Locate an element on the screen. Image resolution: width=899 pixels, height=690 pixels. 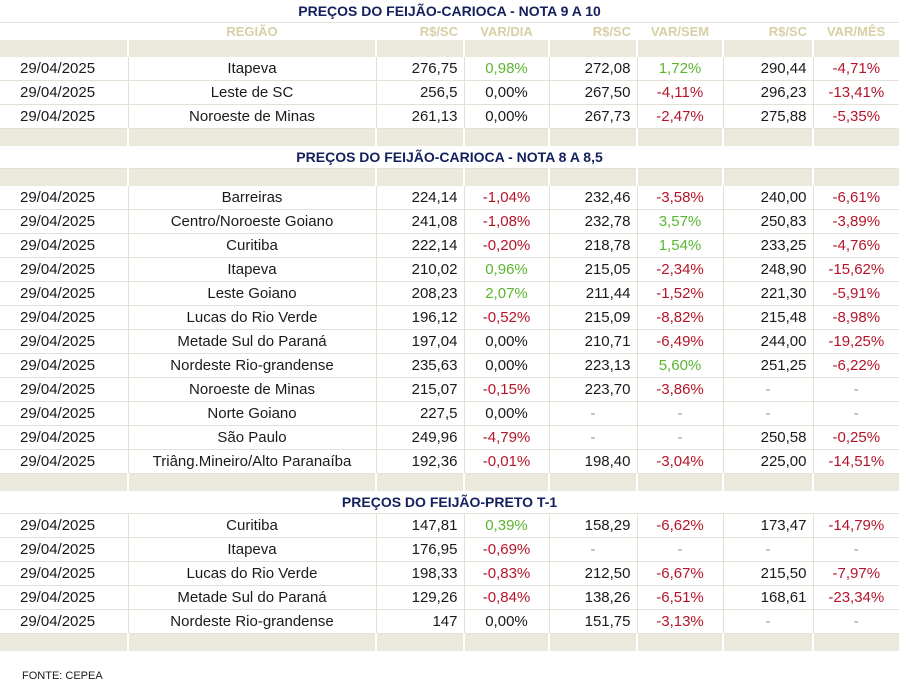
var-day-cell: -1,08% is located at coordinates (506, 221).